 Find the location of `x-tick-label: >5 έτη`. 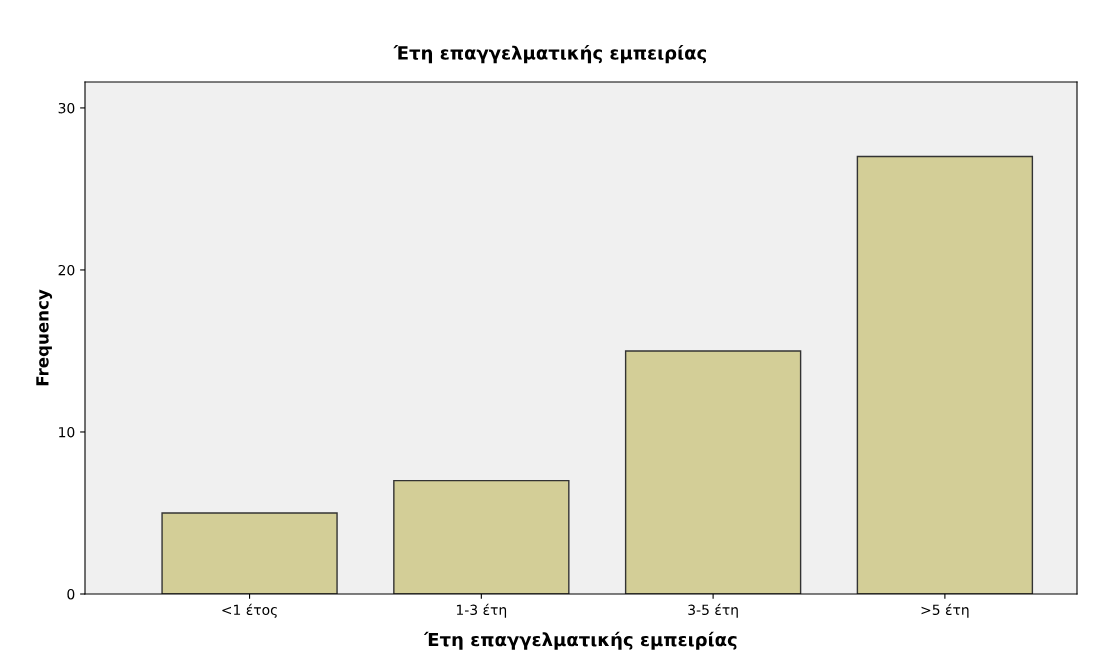

x-tick-label: >5 έτη is located at coordinates (945, 610).